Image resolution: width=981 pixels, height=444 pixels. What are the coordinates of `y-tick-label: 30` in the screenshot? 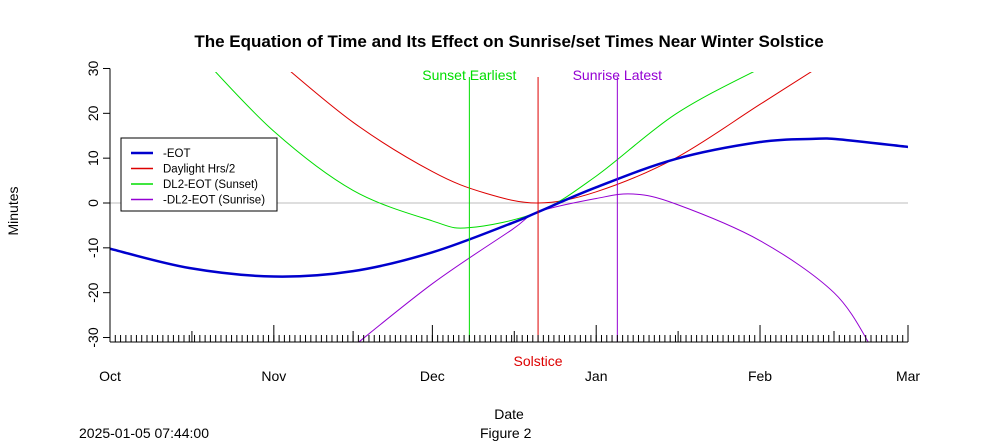 It's located at (93, 68).